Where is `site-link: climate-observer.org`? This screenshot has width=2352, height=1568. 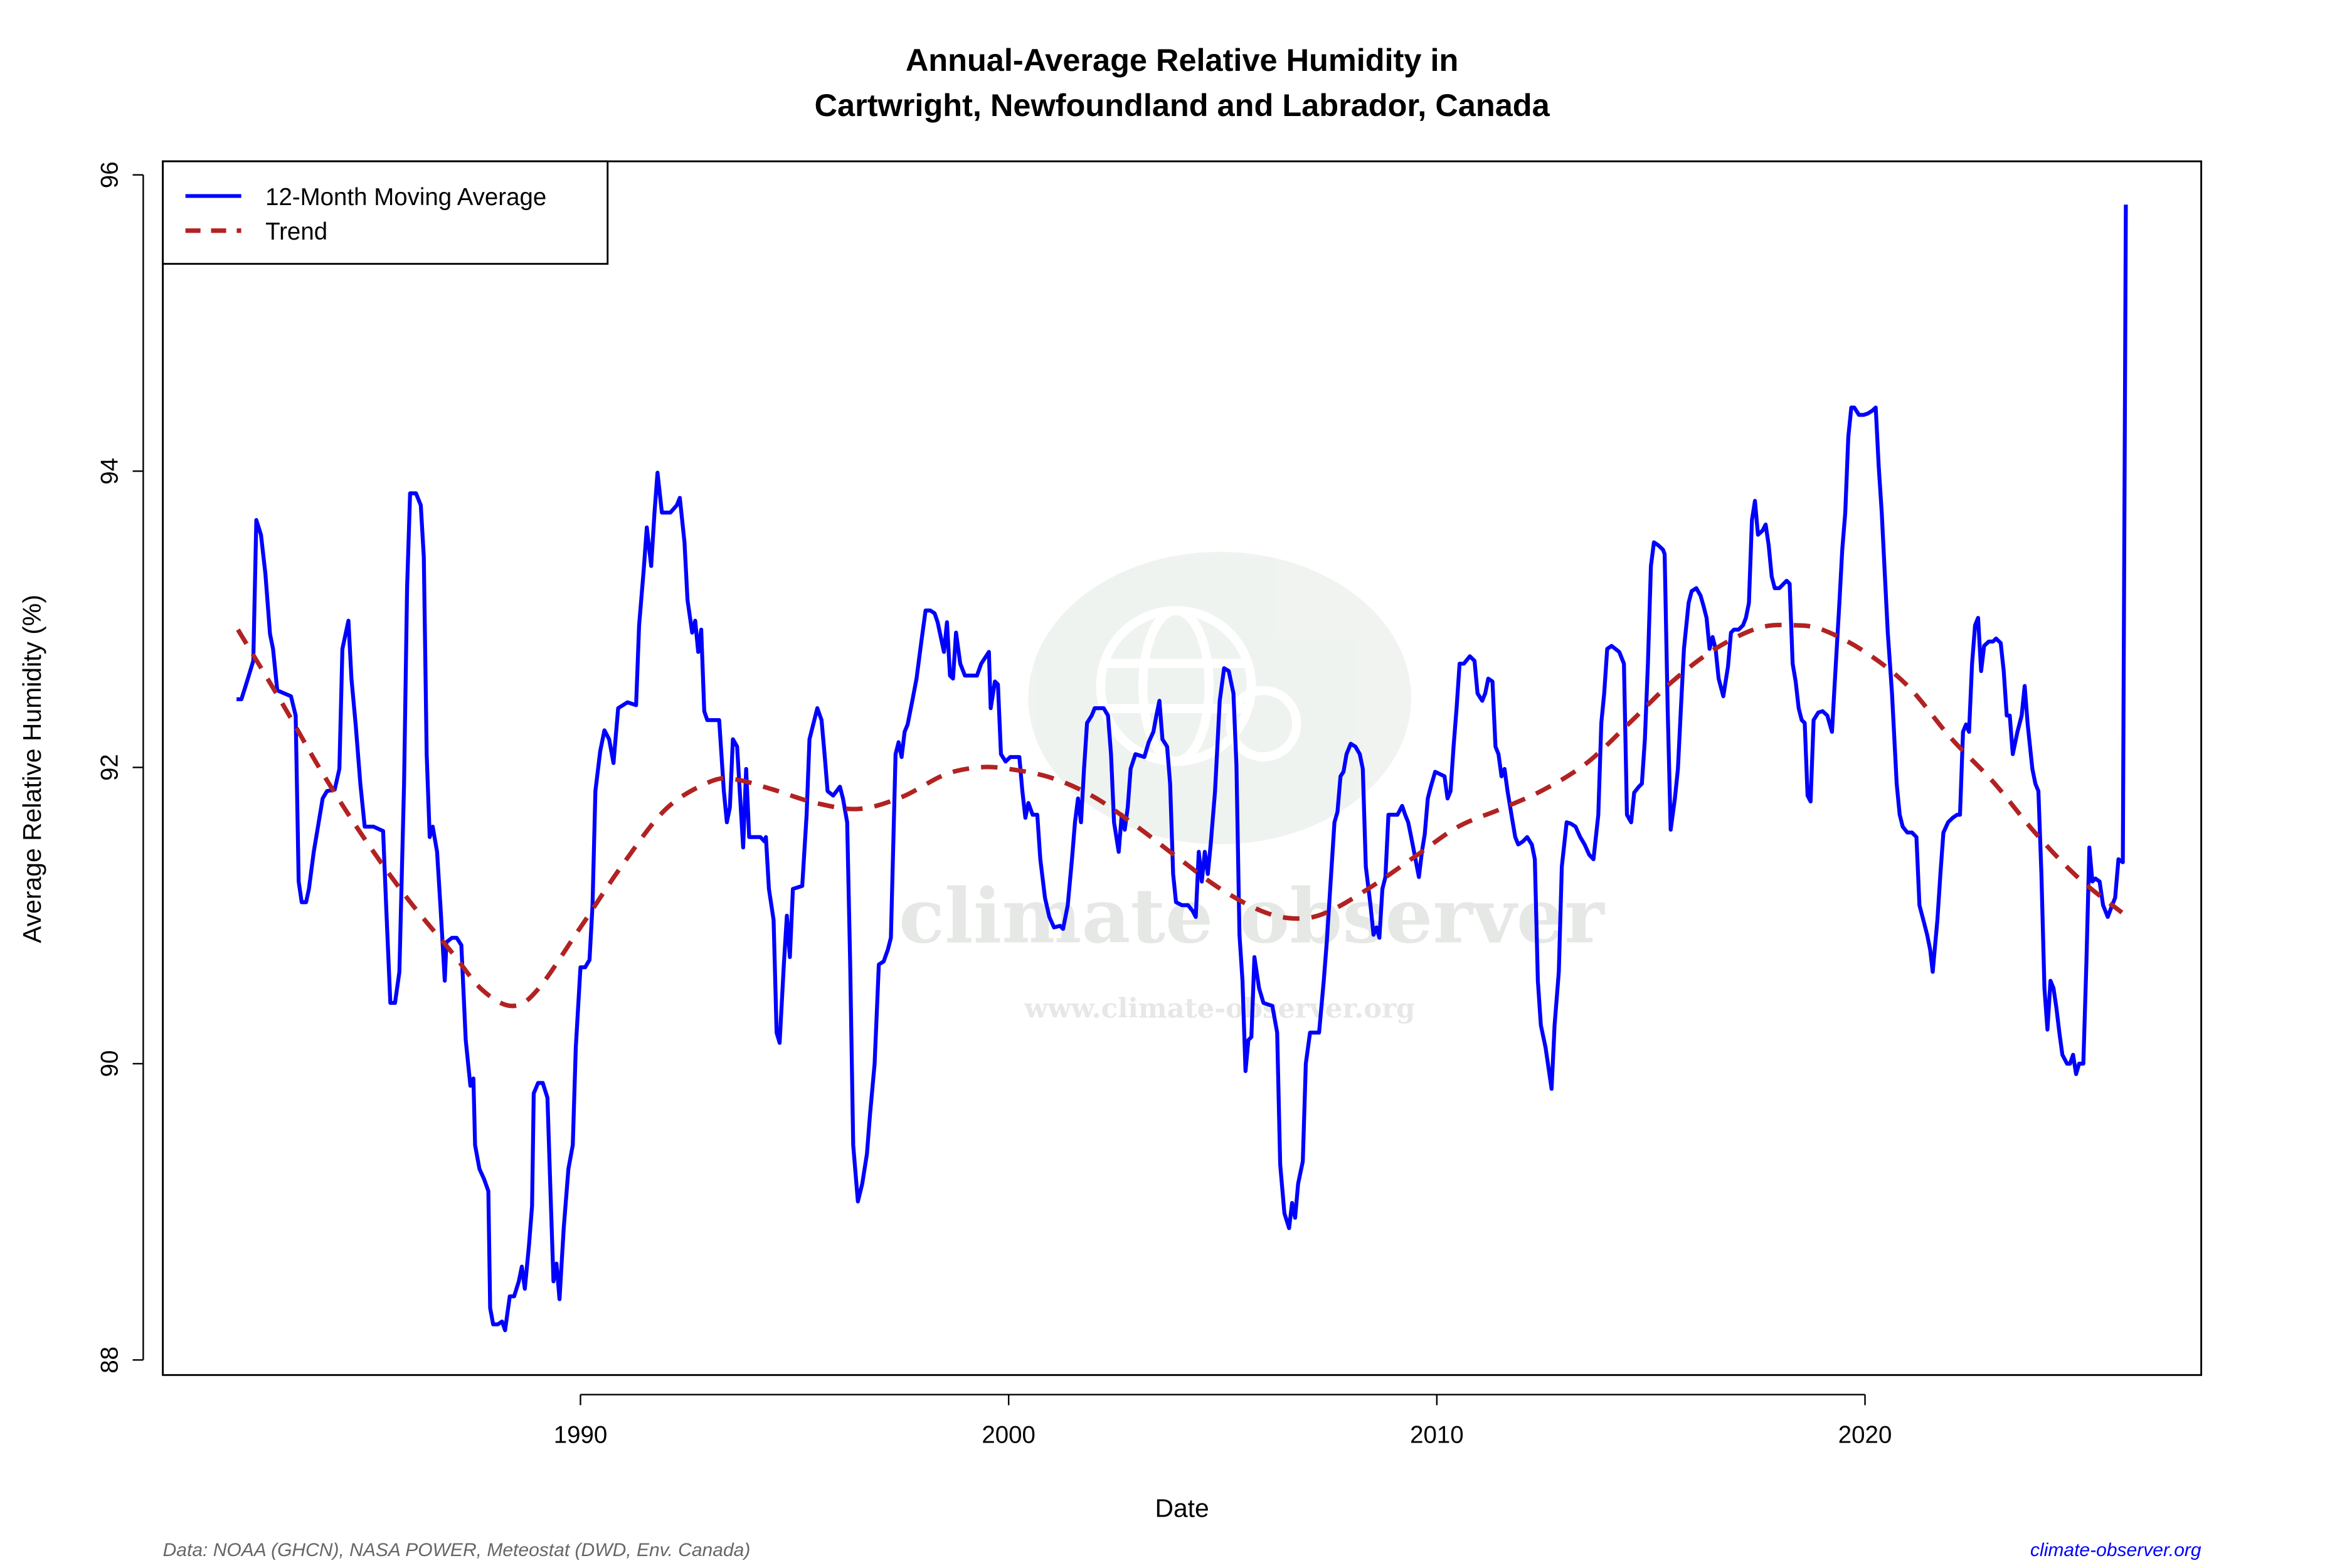 site-link: climate-observer.org is located at coordinates (2115, 1550).